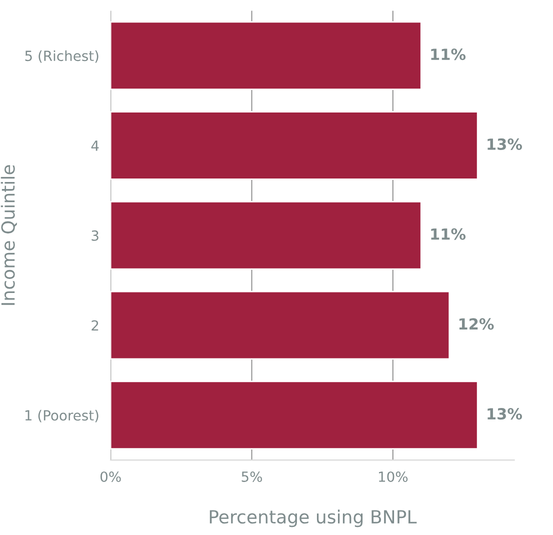 The width and height of the screenshot is (553, 535). What do you see at coordinates (61, 56) in the screenshot?
I see `y-tick-label: 5 (Richest)` at bounding box center [61, 56].